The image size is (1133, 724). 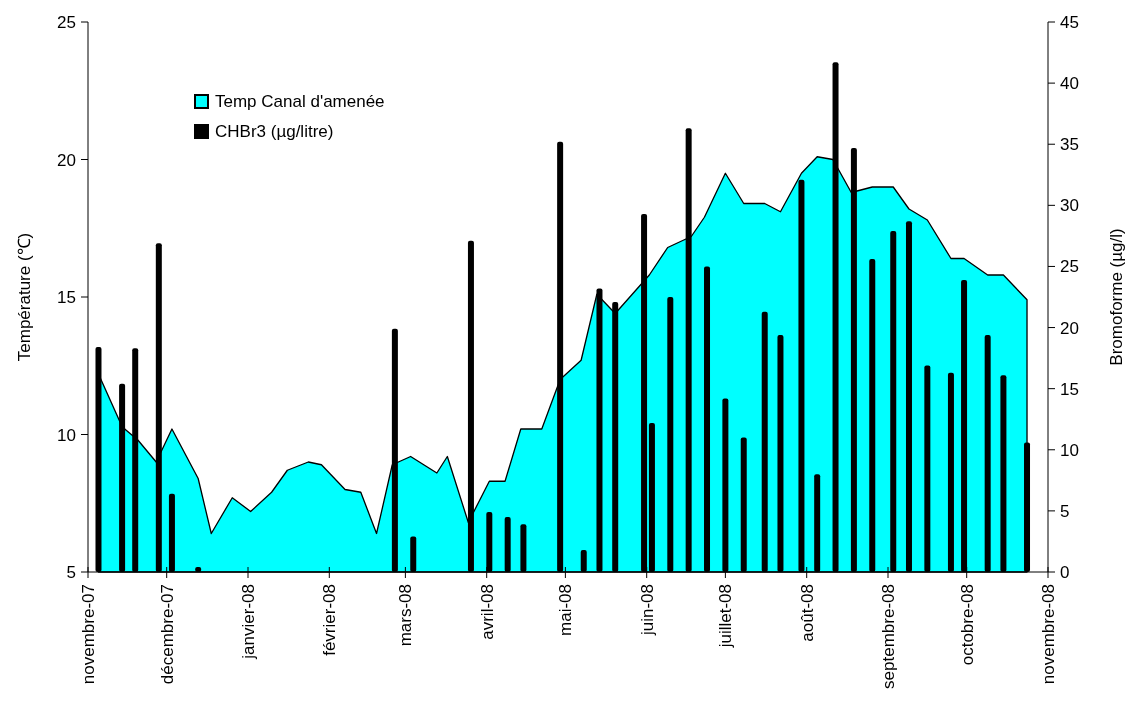 I want to click on y2-tick-label: 5, so click(x=1065, y=511).